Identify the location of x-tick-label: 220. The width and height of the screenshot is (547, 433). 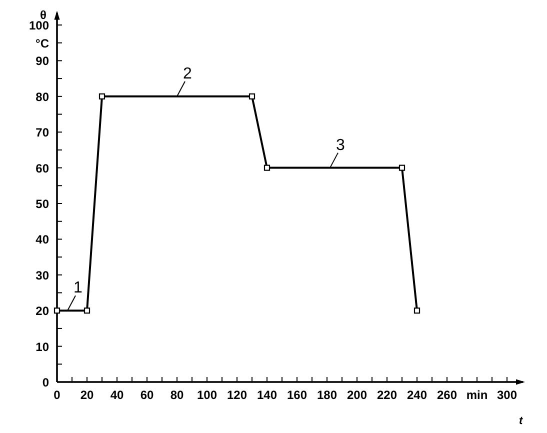
(387, 395).